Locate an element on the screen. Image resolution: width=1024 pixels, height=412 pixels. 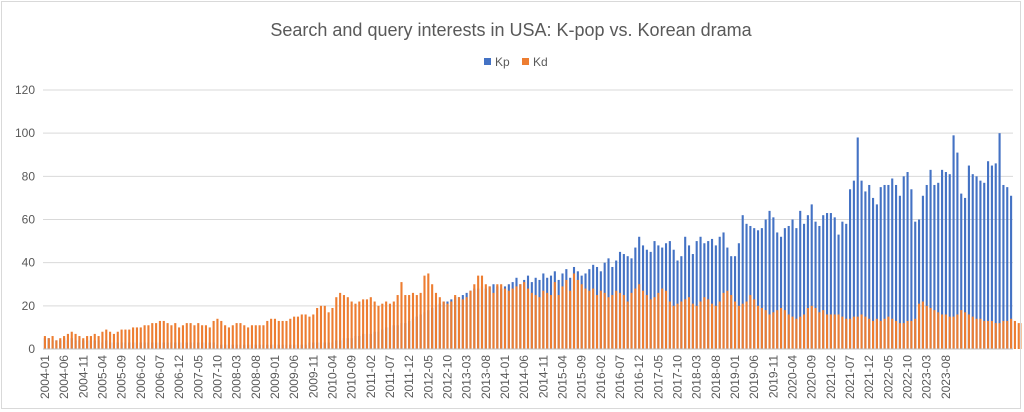
x-tick-label: 2016-07 is located at coordinates (620, 377).